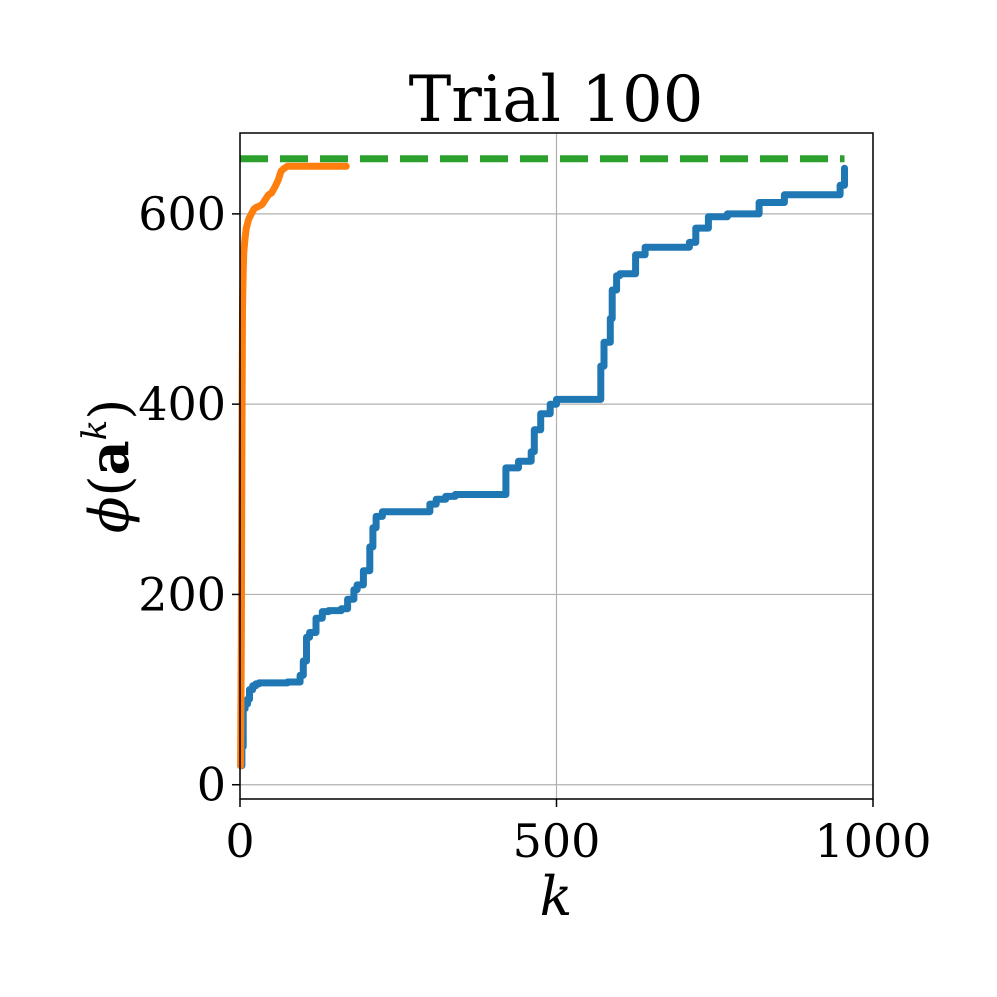 Image resolution: width=997 pixels, height=997 pixels. I want to click on y-tick-label: 0, so click(211, 785).